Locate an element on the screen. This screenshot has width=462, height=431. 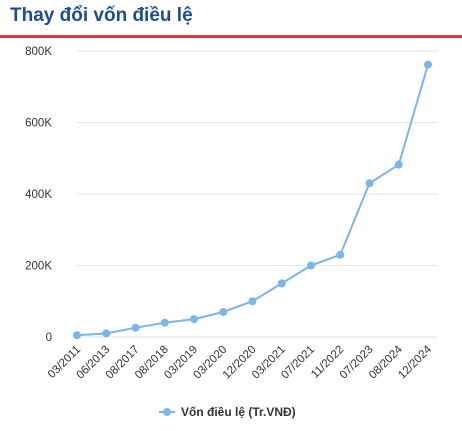
legend-label: Vốn điều lệ (Tr.VNĐ) is located at coordinates (238, 412).